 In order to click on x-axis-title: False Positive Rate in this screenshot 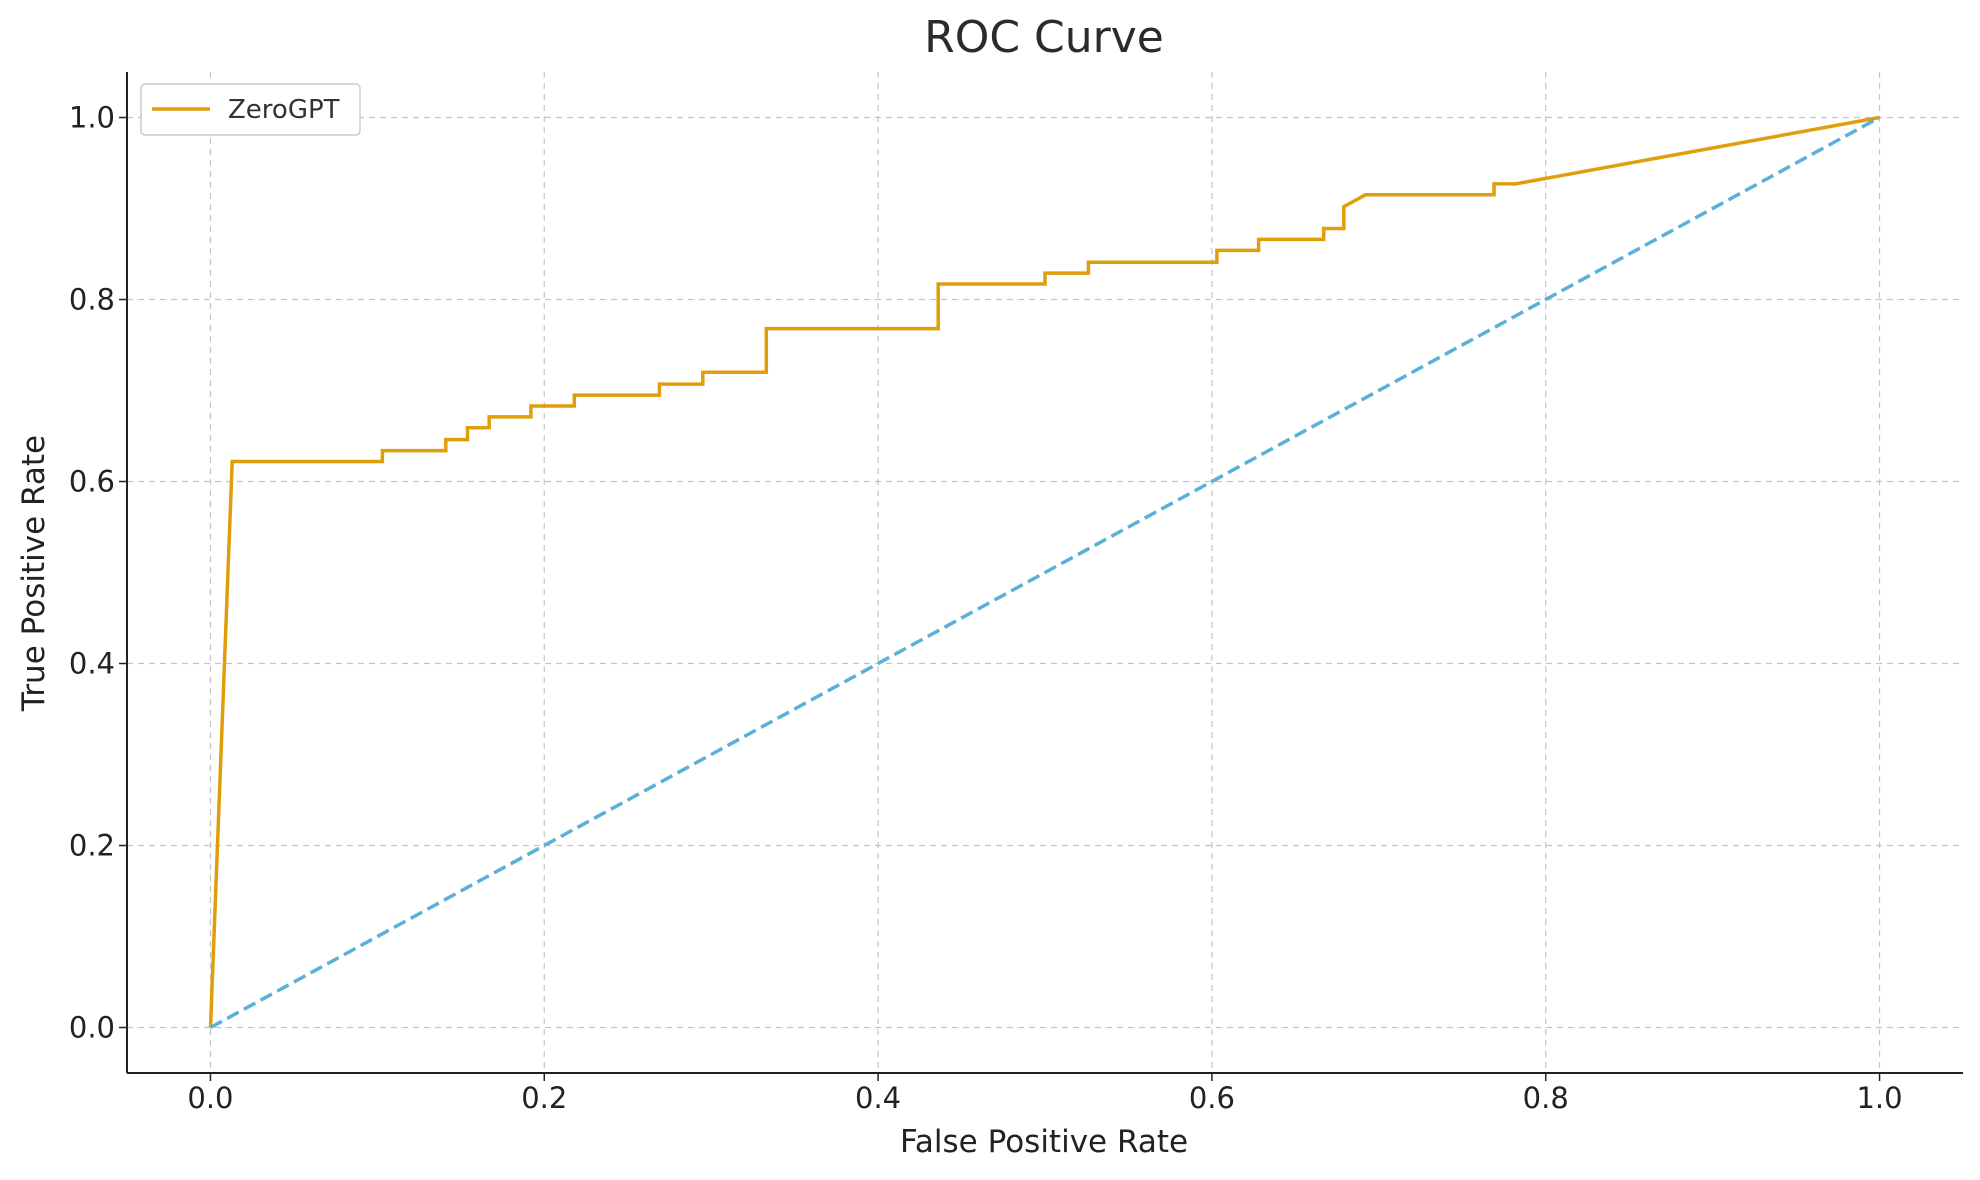, I will do `click(1044, 1142)`.